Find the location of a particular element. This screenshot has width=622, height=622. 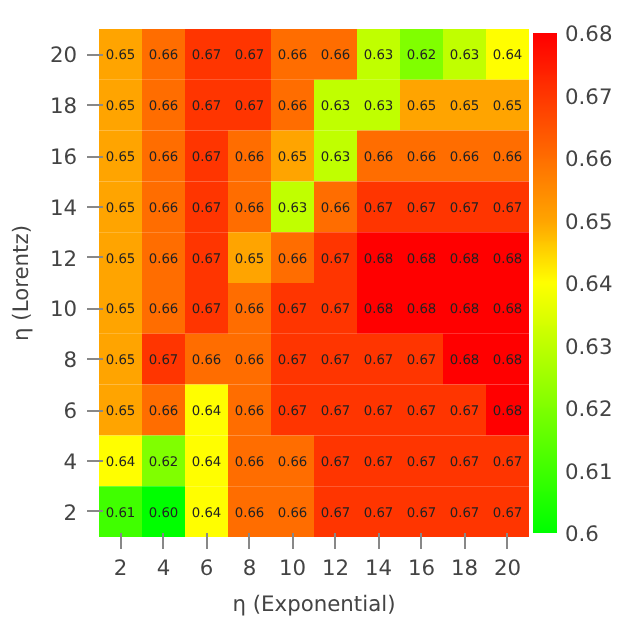

y-tick-label: 14 is located at coordinates (63, 207).